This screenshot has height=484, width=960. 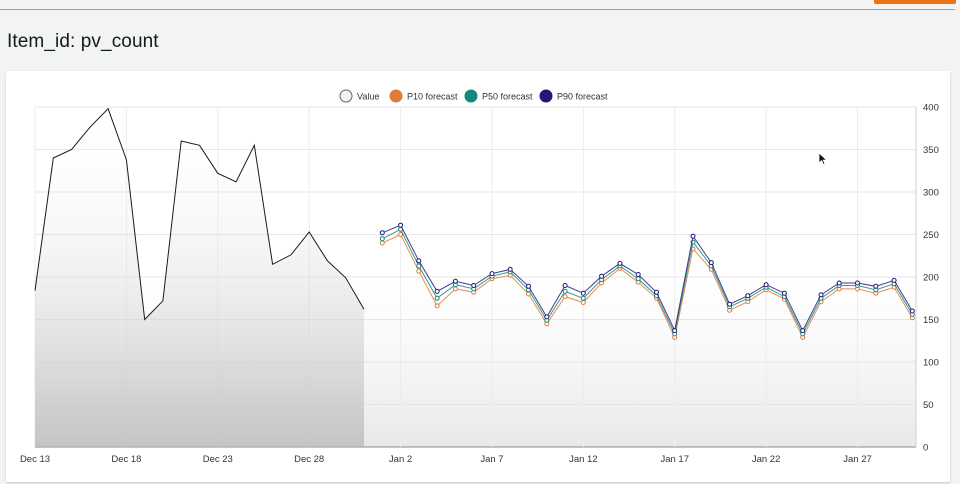 What do you see at coordinates (823, 159) in the screenshot?
I see `mouse-cursor-icon` at bounding box center [823, 159].